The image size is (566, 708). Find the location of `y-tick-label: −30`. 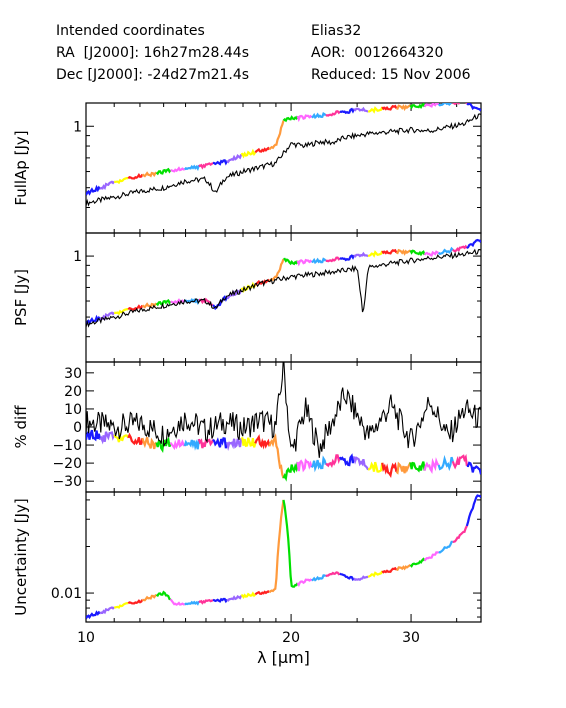

y-tick-label: −30 is located at coordinates (67, 482).